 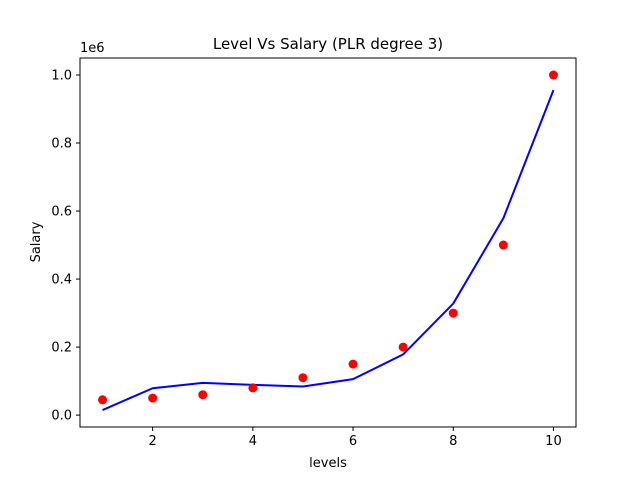 What do you see at coordinates (453, 441) in the screenshot?
I see `x-tick-label: 8` at bounding box center [453, 441].